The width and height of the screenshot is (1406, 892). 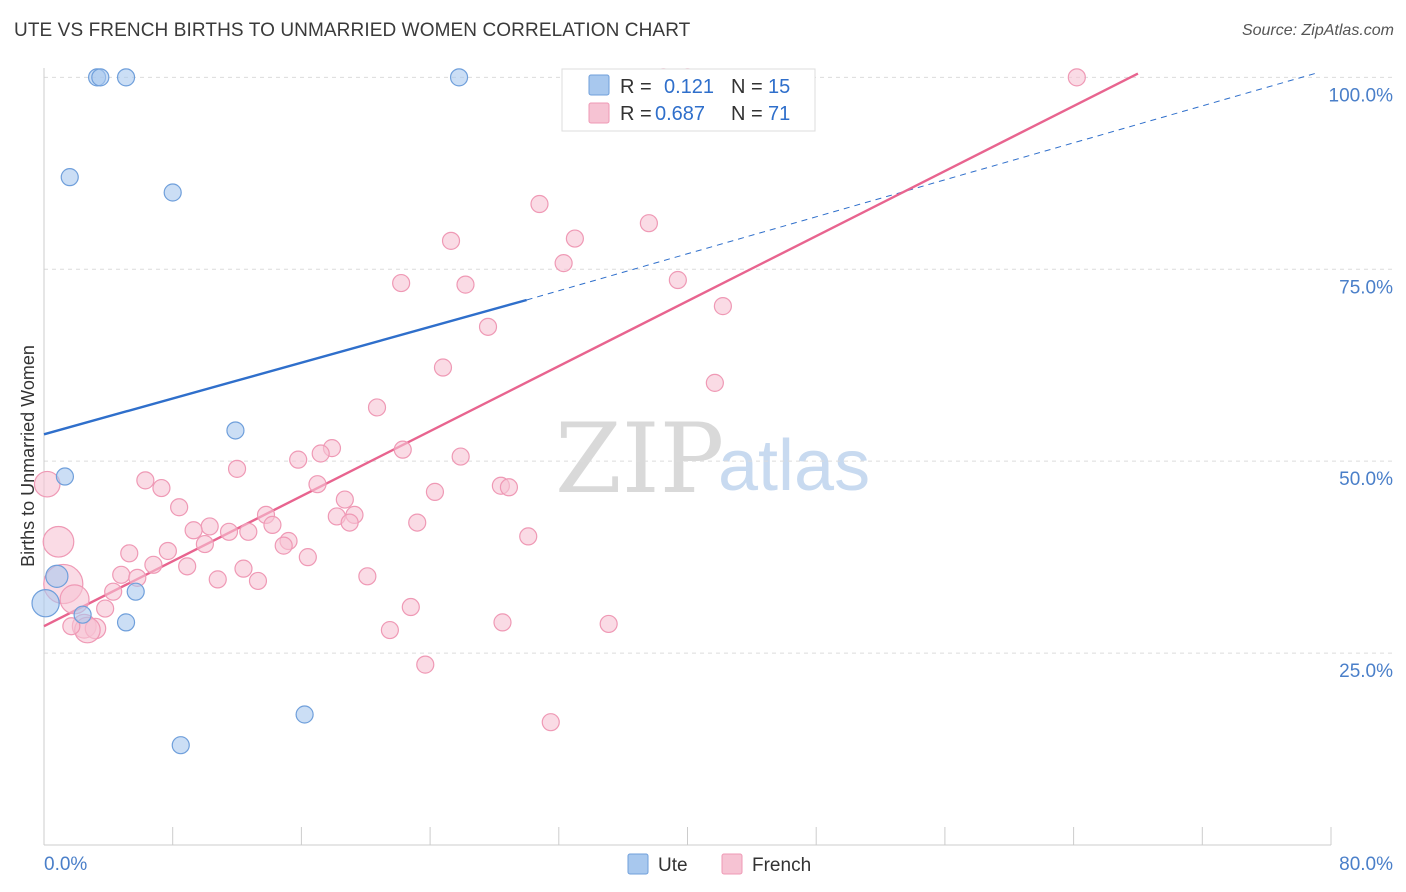 What do you see at coordinates (599, 113) in the screenshot?
I see `french-legend-swatch` at bounding box center [599, 113].